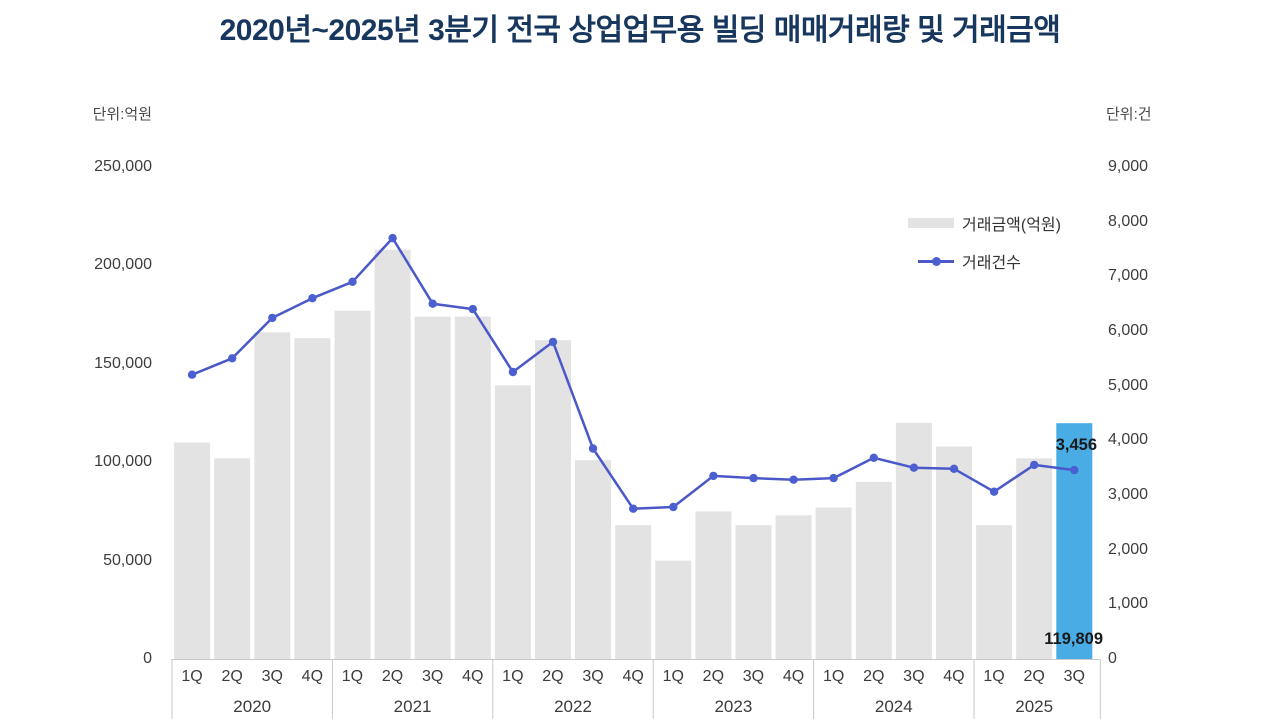  Describe the element at coordinates (1129, 114) in the screenshot. I see `right-axis-unit-label: 단위:건` at that location.